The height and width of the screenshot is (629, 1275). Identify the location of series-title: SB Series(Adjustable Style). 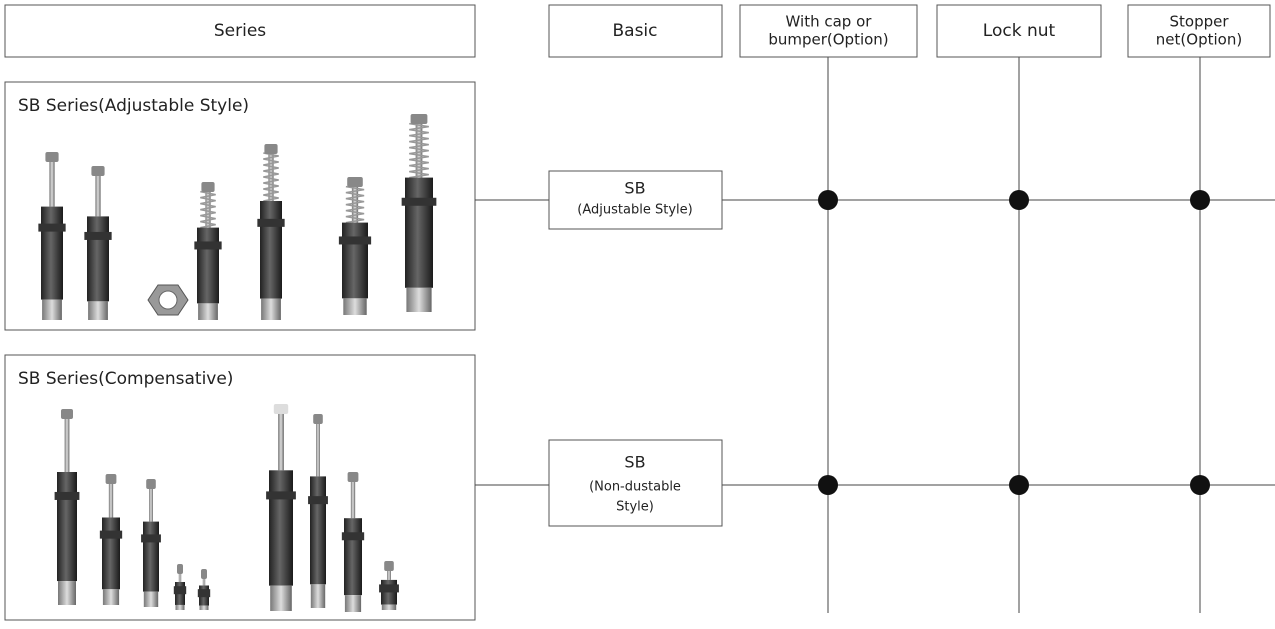
(133, 106).